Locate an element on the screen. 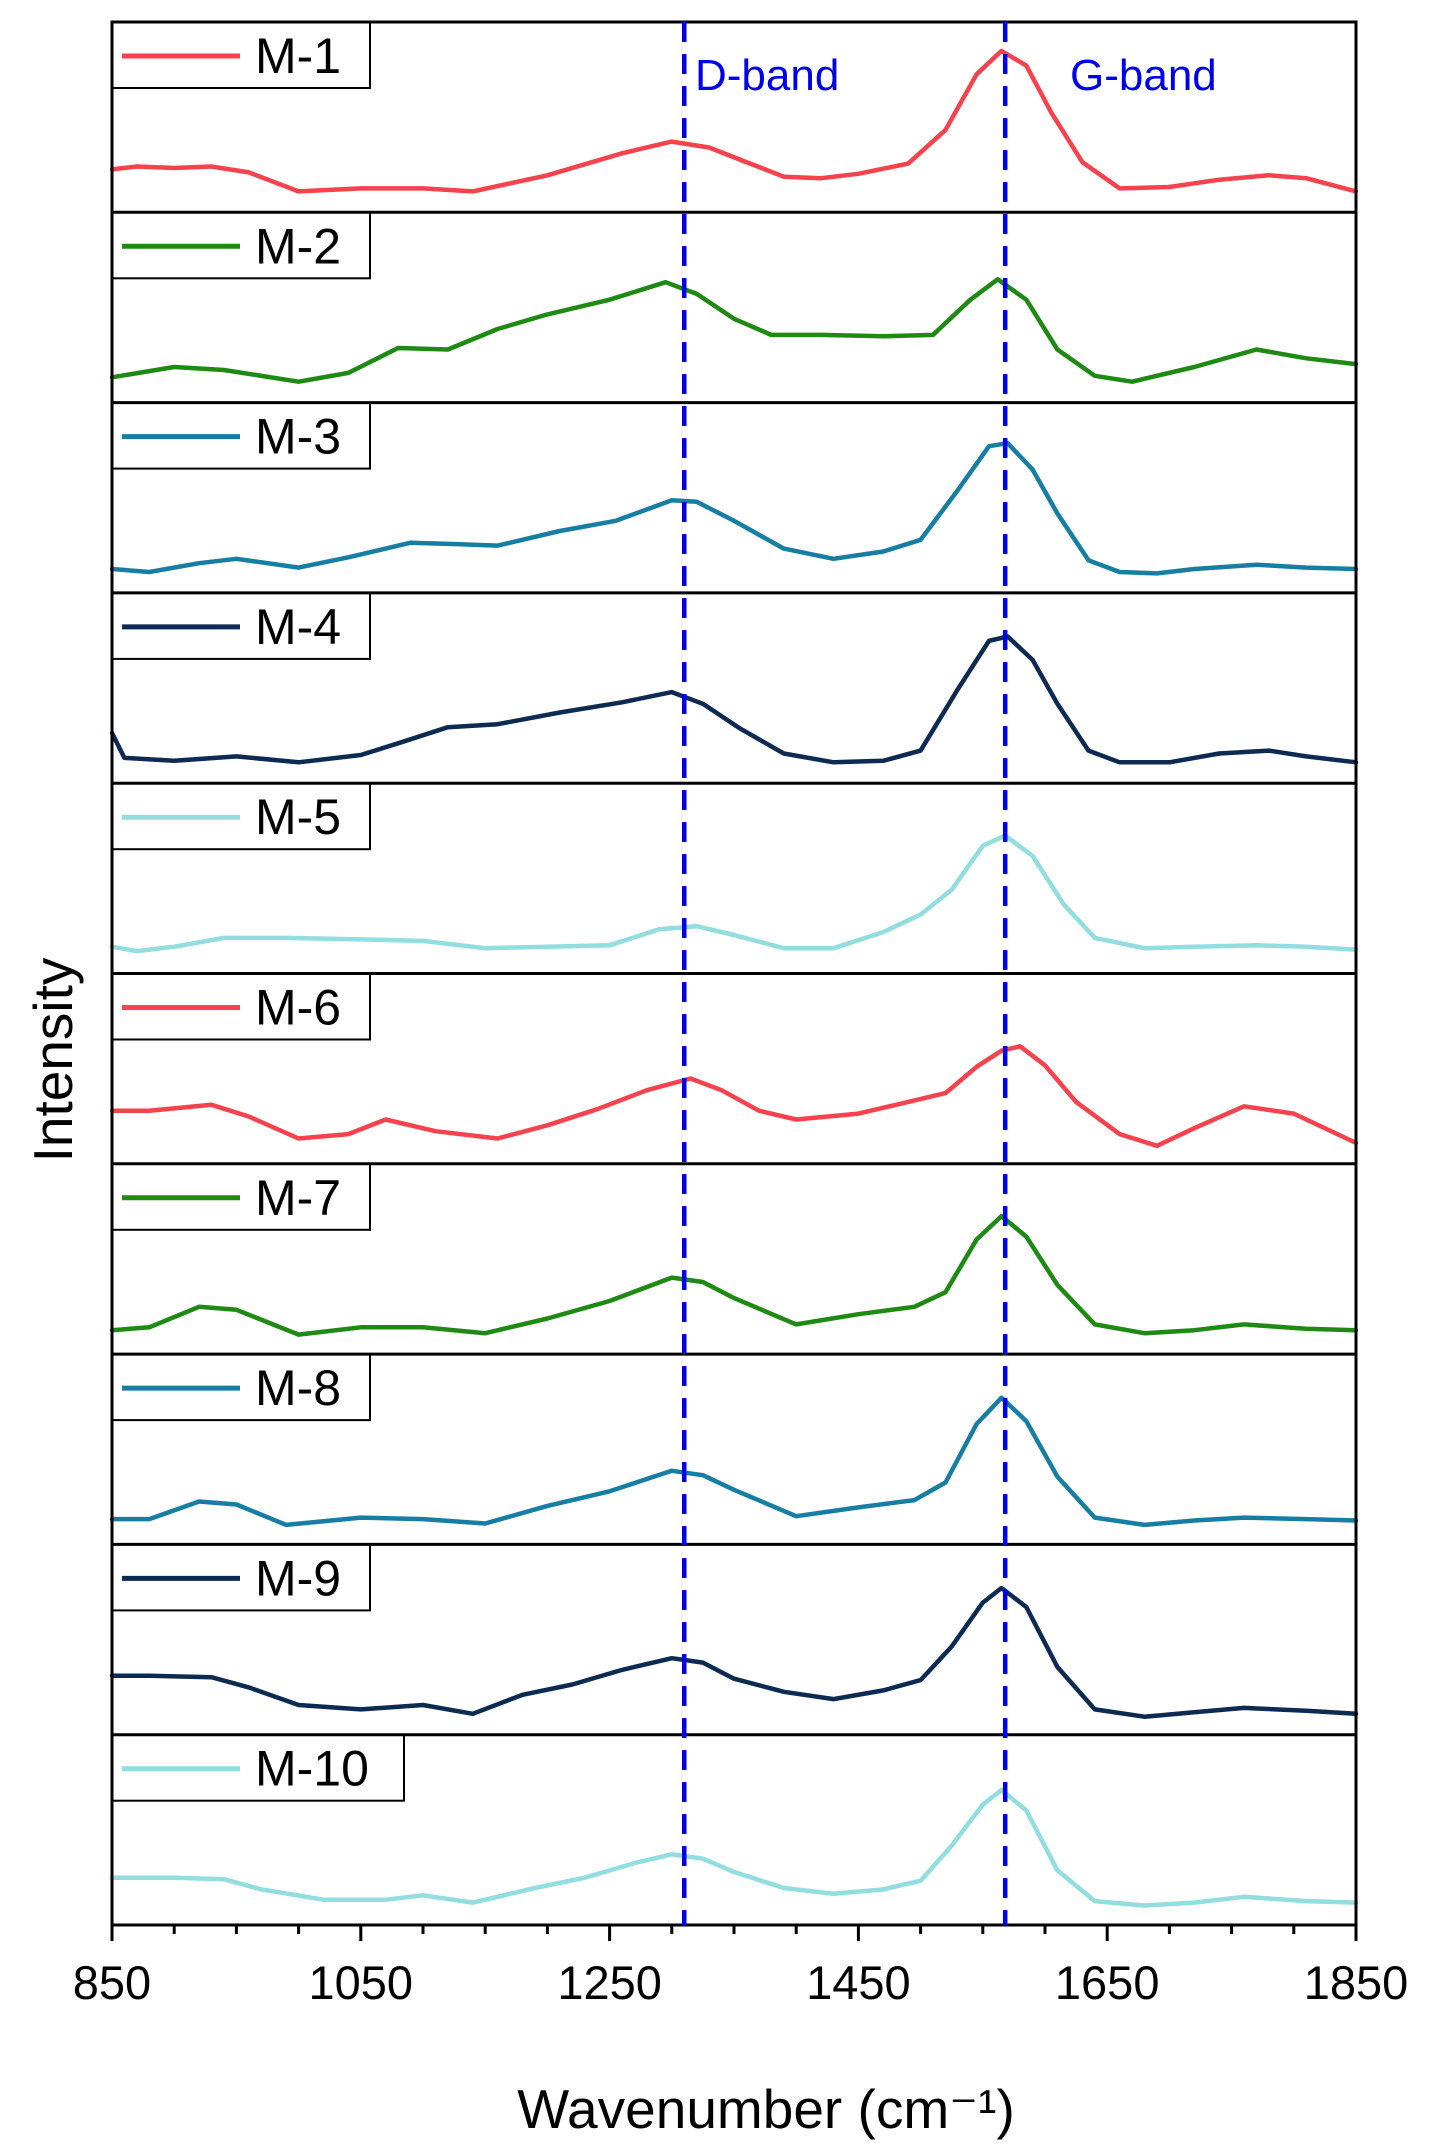  panel-m-1: M-1 is located at coordinates (734, 107).